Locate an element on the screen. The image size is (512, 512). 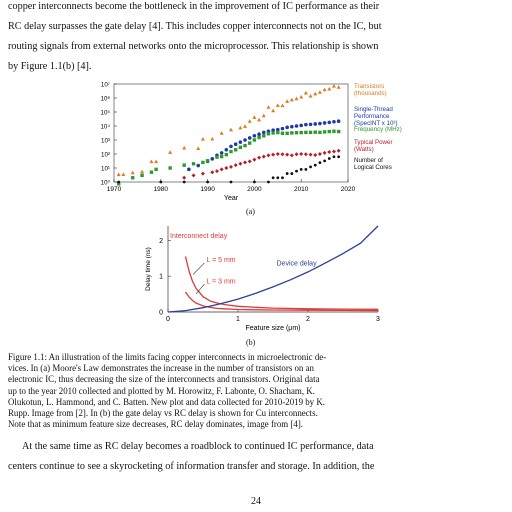
x-tick-label: 2 is located at coordinates (308, 319).